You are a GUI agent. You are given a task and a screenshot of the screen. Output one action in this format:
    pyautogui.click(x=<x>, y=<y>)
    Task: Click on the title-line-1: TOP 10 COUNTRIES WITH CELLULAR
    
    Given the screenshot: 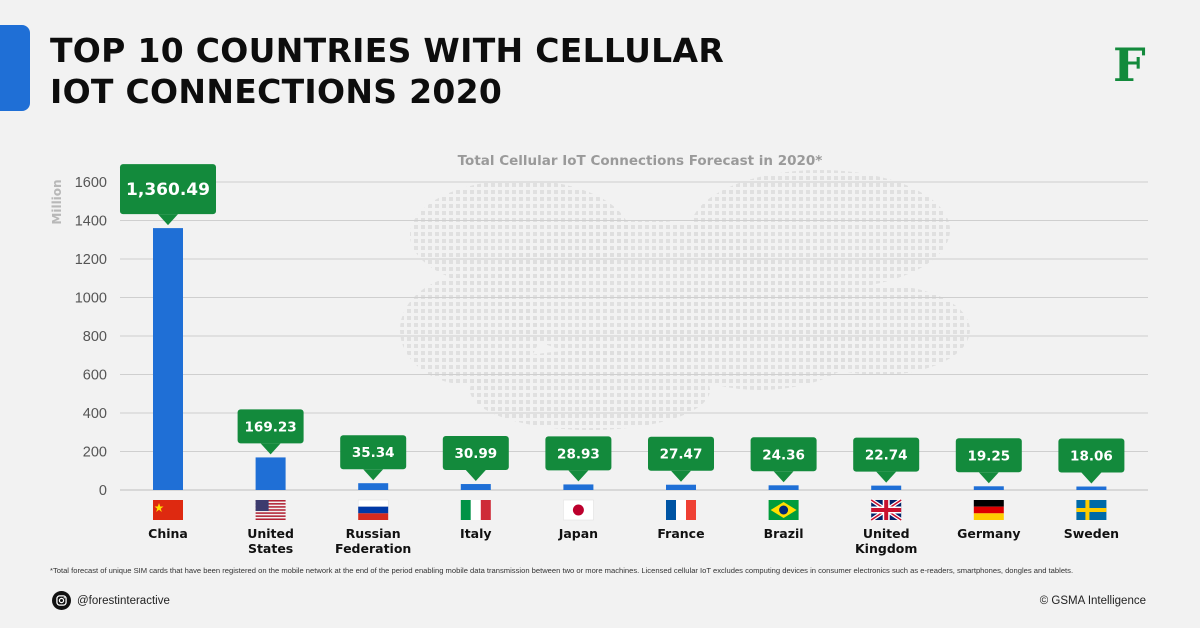 What is the action you would take?
    pyautogui.click(x=387, y=50)
    